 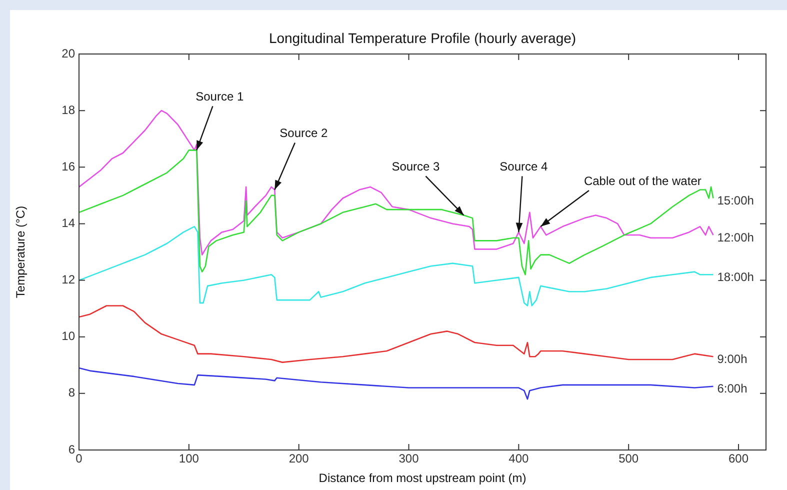 I want to click on x-tick-label: 100, so click(x=189, y=459).